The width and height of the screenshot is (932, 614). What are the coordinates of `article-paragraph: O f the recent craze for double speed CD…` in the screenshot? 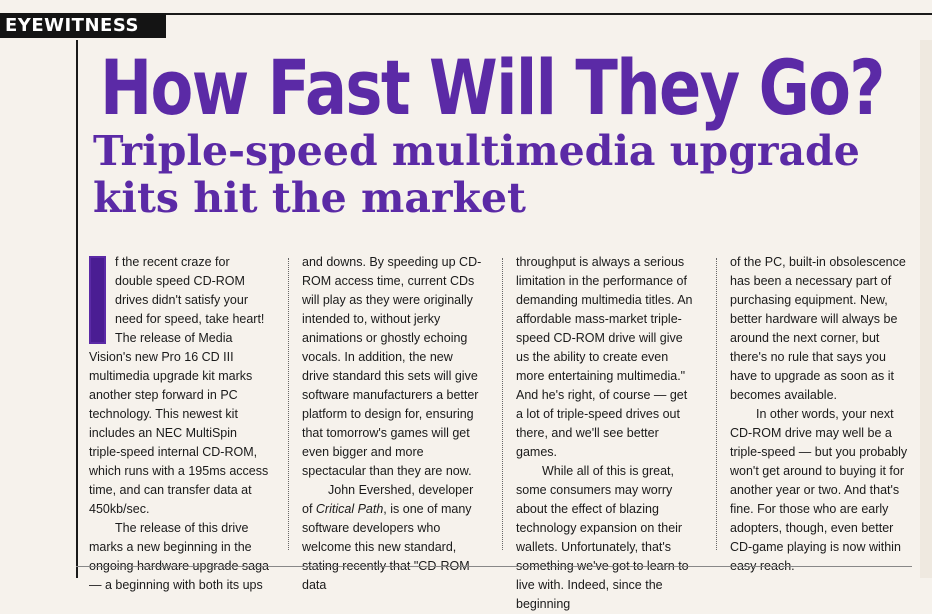 It's located at (179, 386).